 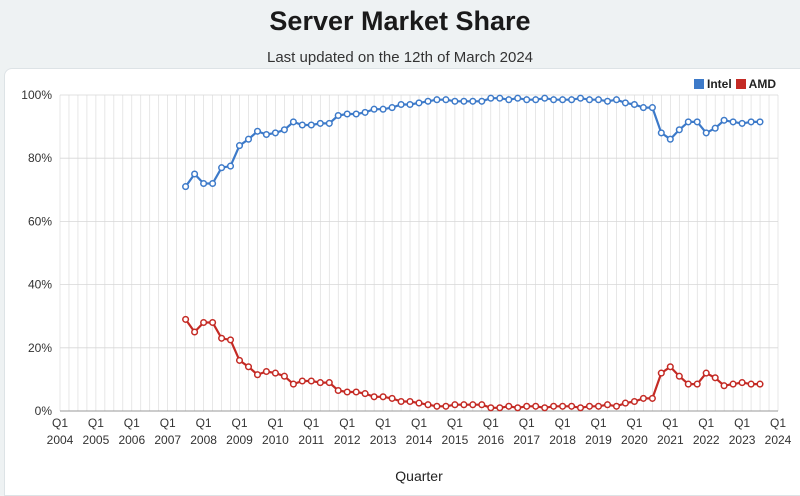 I want to click on x-tick-label-year: 2008, so click(x=203, y=440).